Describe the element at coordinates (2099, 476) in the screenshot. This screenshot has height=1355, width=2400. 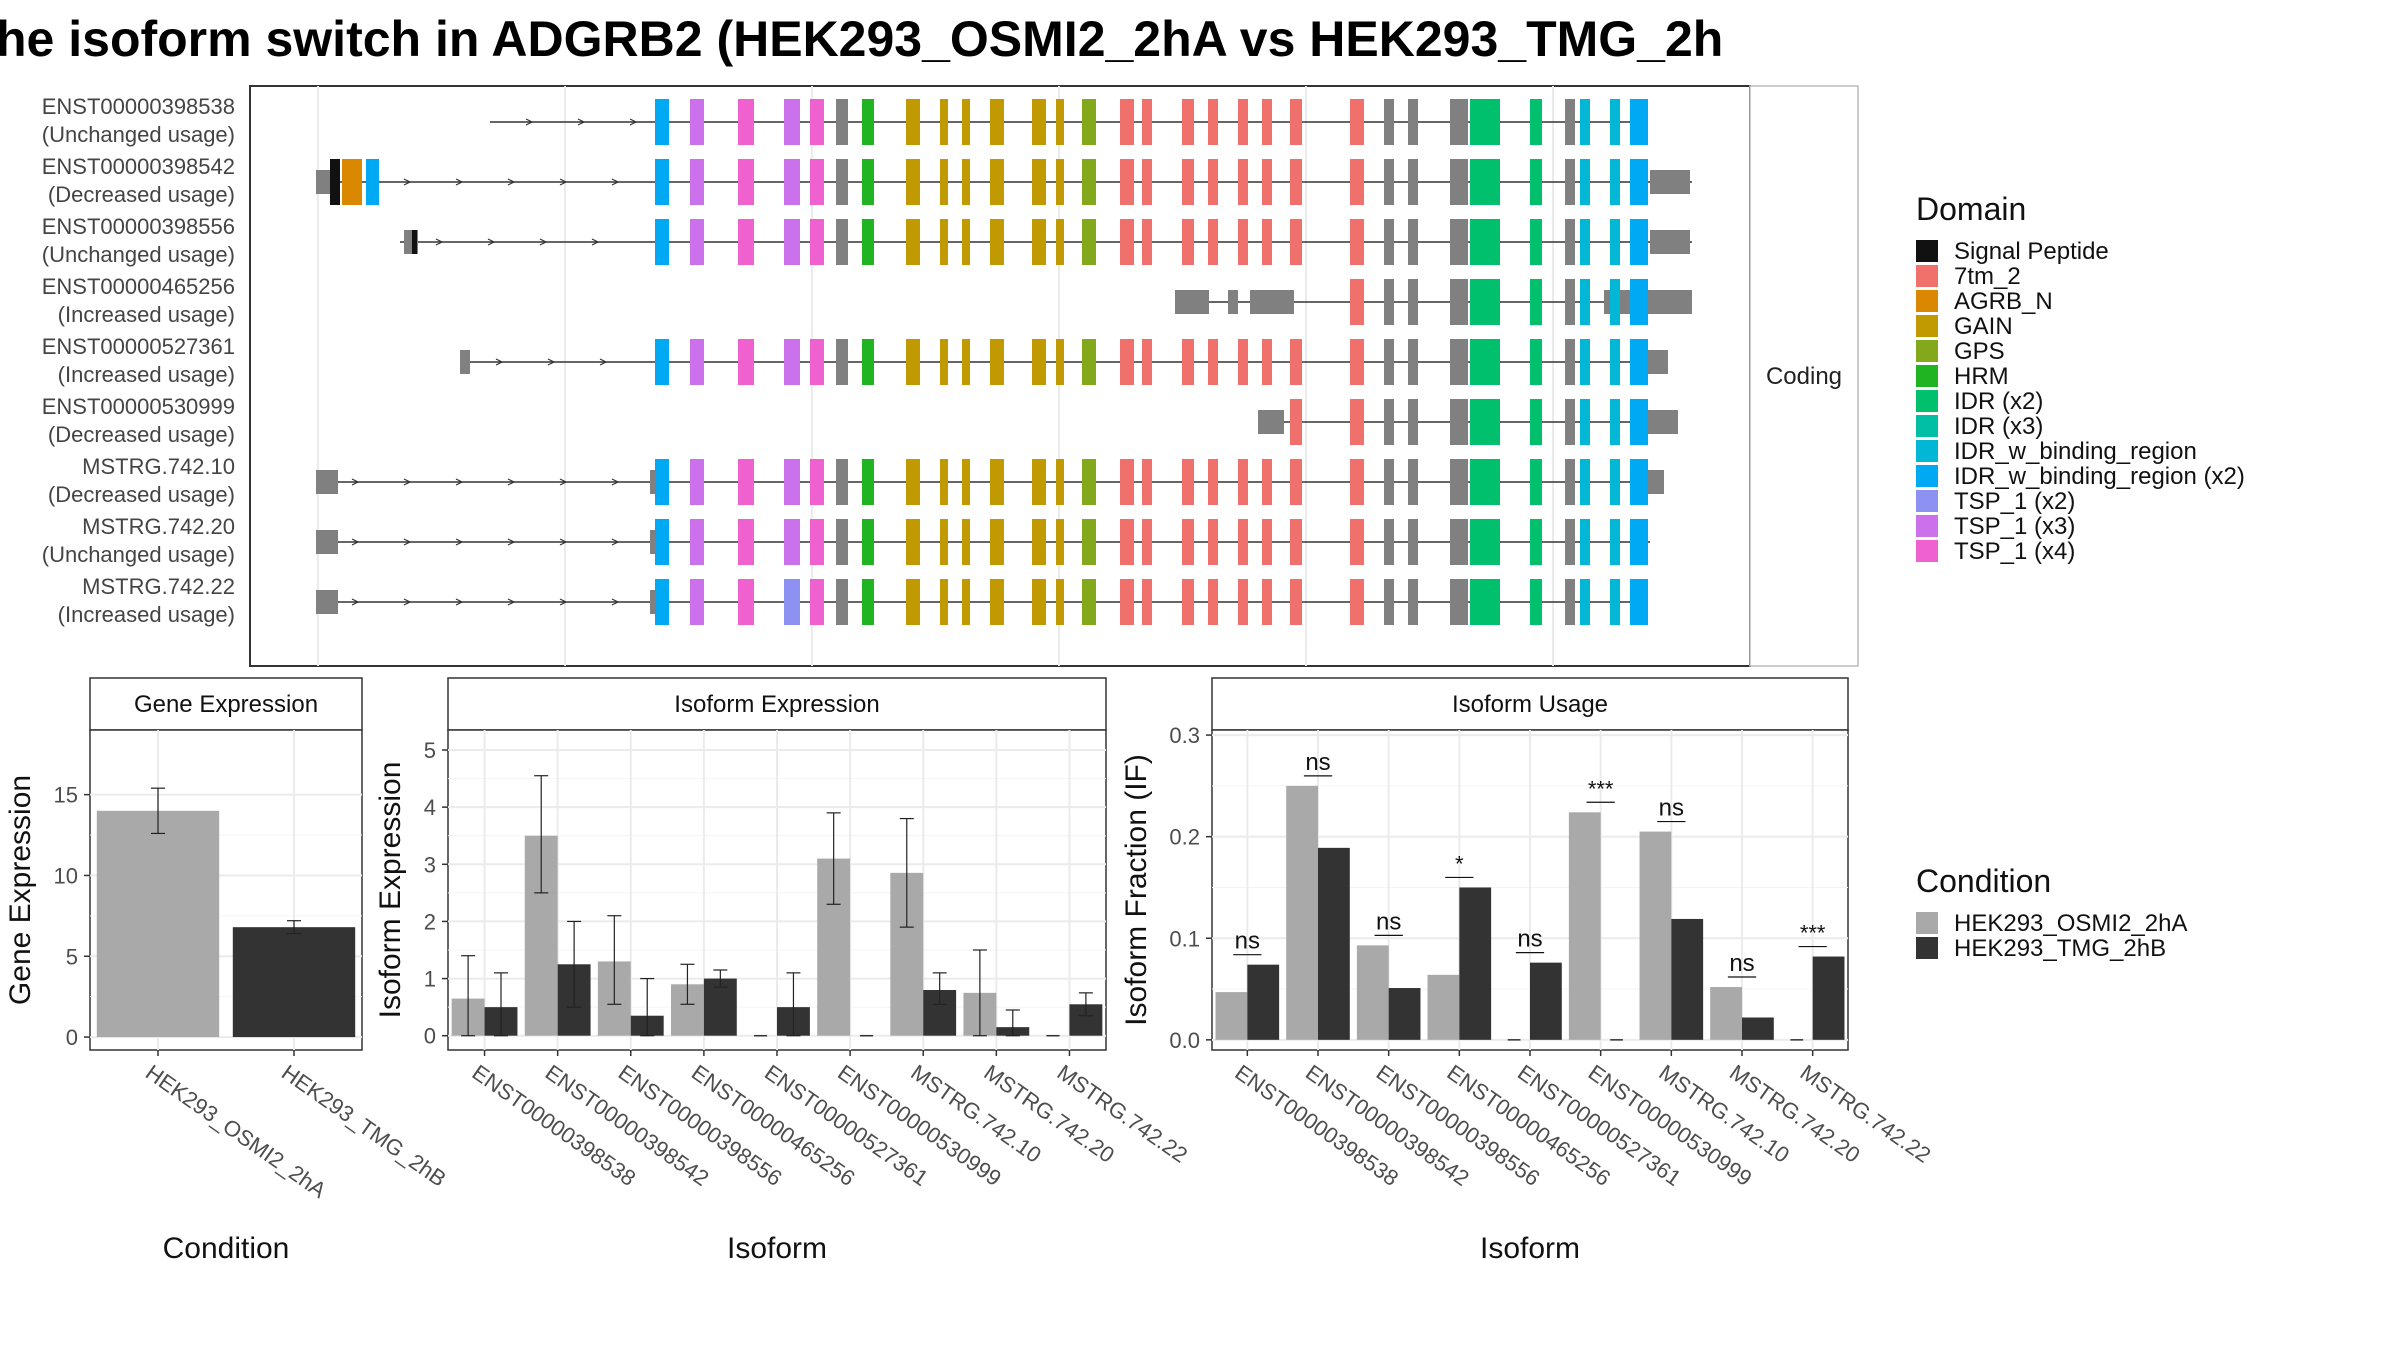
I see `domain-legend-label: IDR_w_binding_region (x2)` at that location.